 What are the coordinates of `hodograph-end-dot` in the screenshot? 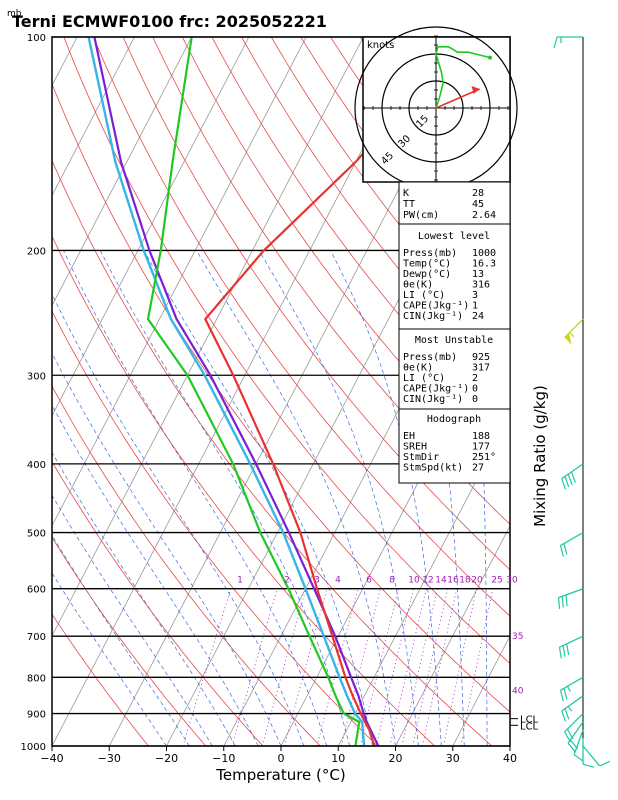 It's located at (490, 57).